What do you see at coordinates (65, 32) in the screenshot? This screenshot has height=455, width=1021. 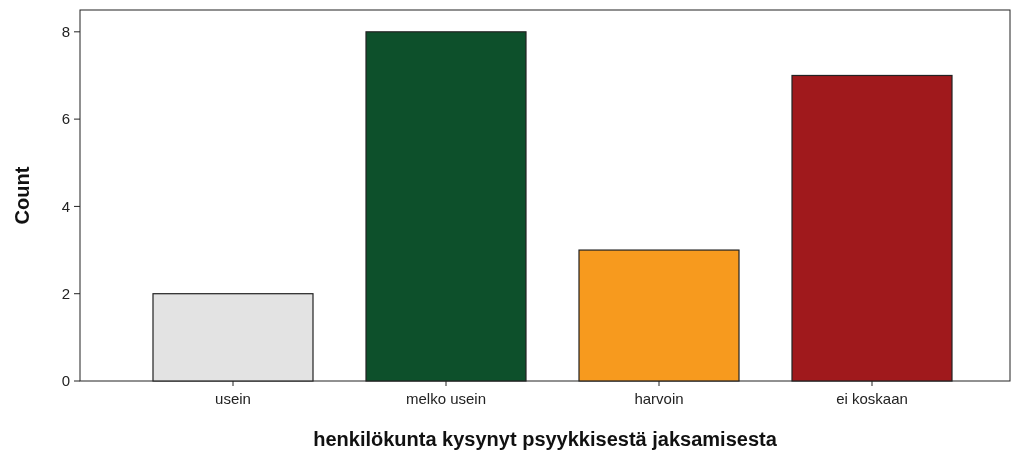 I see `y-tick-label: 8` at bounding box center [65, 32].